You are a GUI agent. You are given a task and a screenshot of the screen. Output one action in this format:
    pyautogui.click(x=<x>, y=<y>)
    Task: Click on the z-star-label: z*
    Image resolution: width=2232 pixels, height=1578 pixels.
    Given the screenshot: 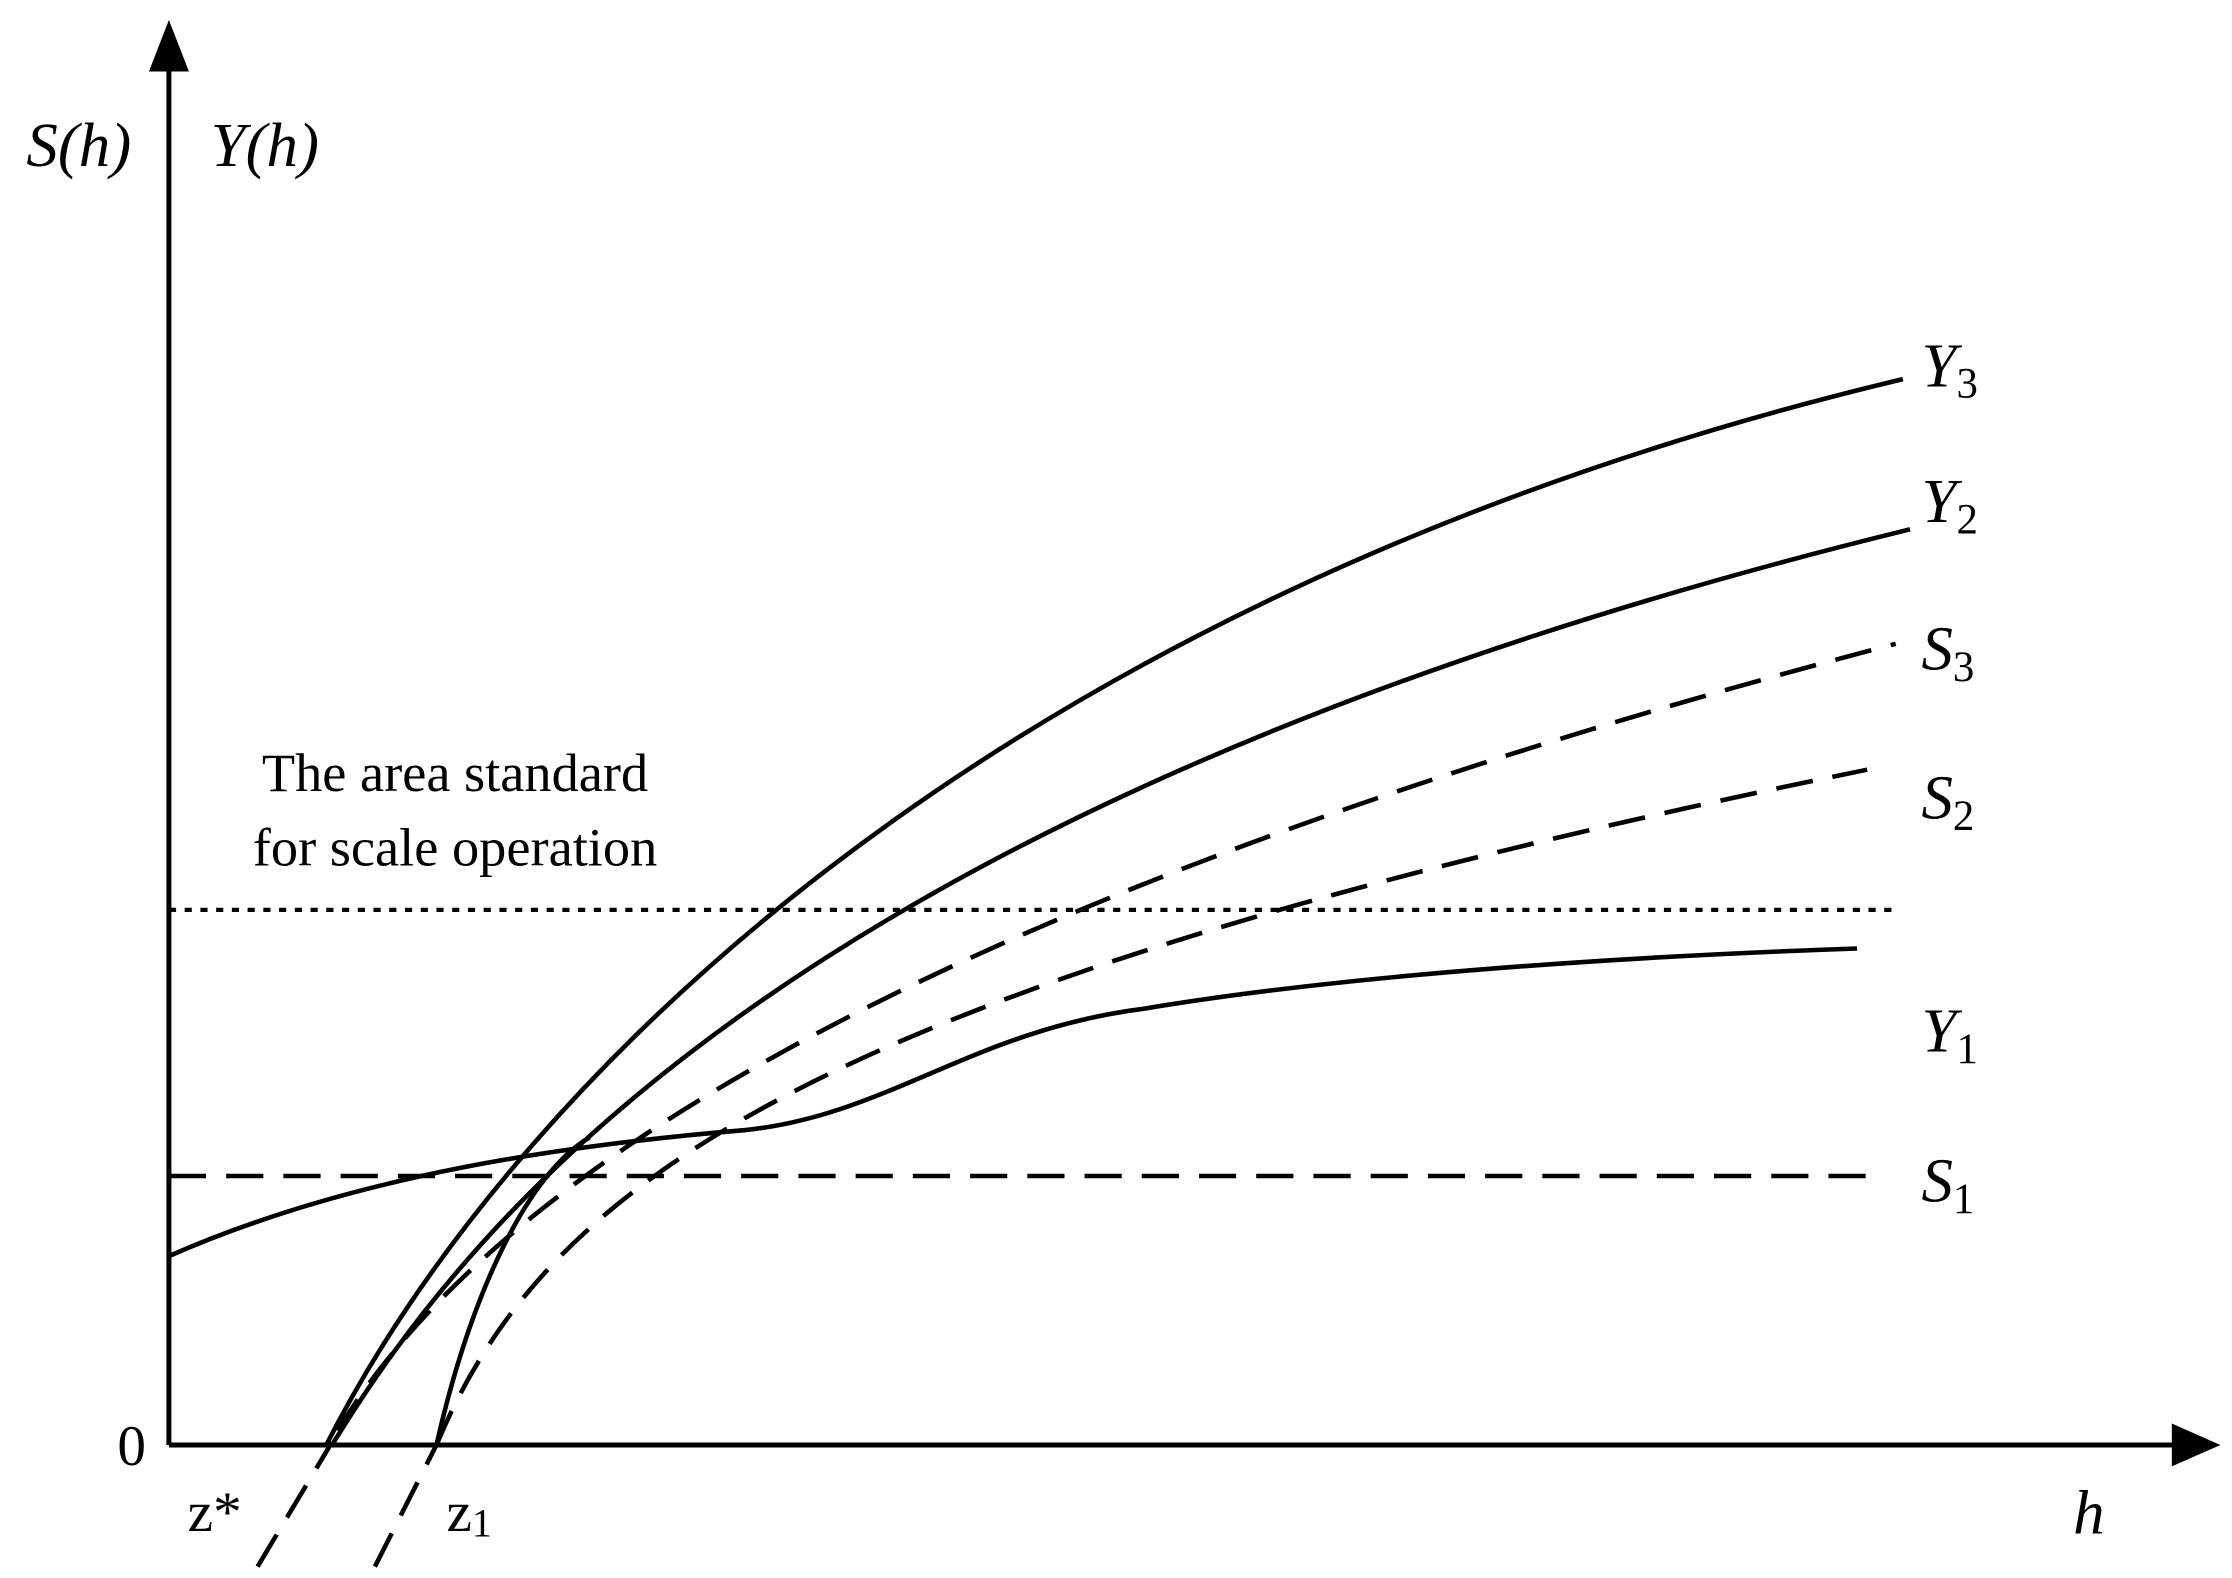 What is the action you would take?
    pyautogui.click(x=215, y=1512)
    